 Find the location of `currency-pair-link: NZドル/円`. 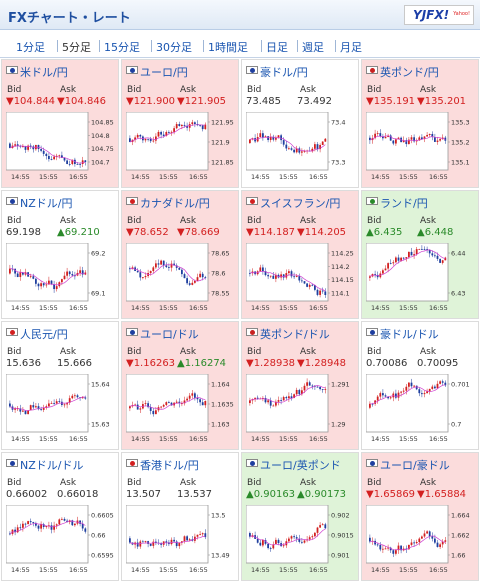

currency-pair-link: NZドル/円 is located at coordinates (46, 203).